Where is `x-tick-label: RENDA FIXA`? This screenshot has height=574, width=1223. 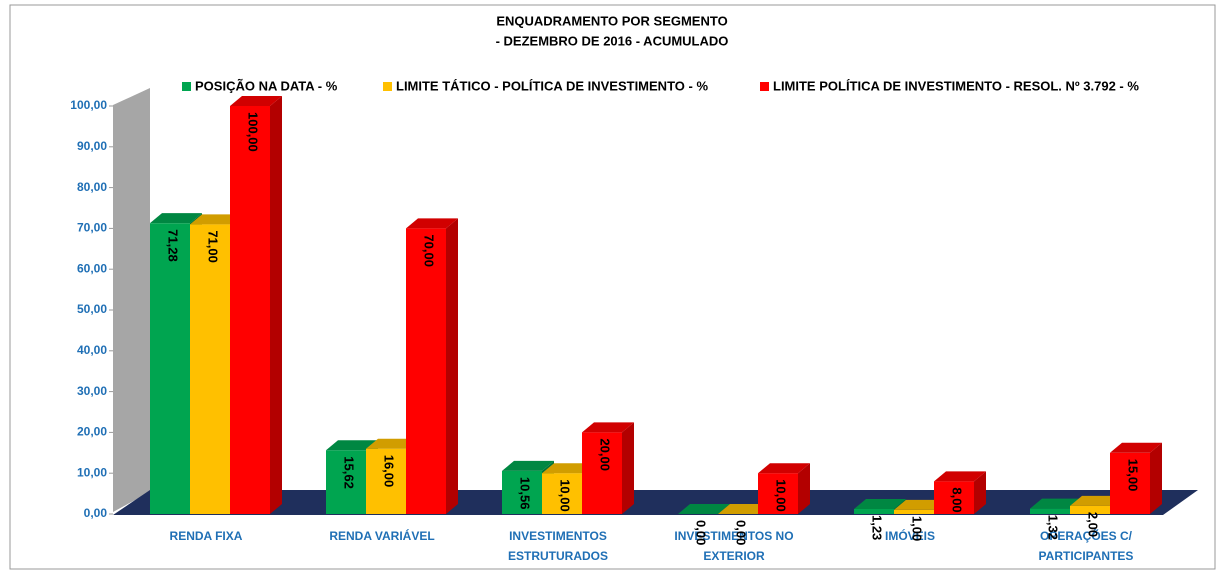 x-tick-label: RENDA FIXA is located at coordinates (206, 536).